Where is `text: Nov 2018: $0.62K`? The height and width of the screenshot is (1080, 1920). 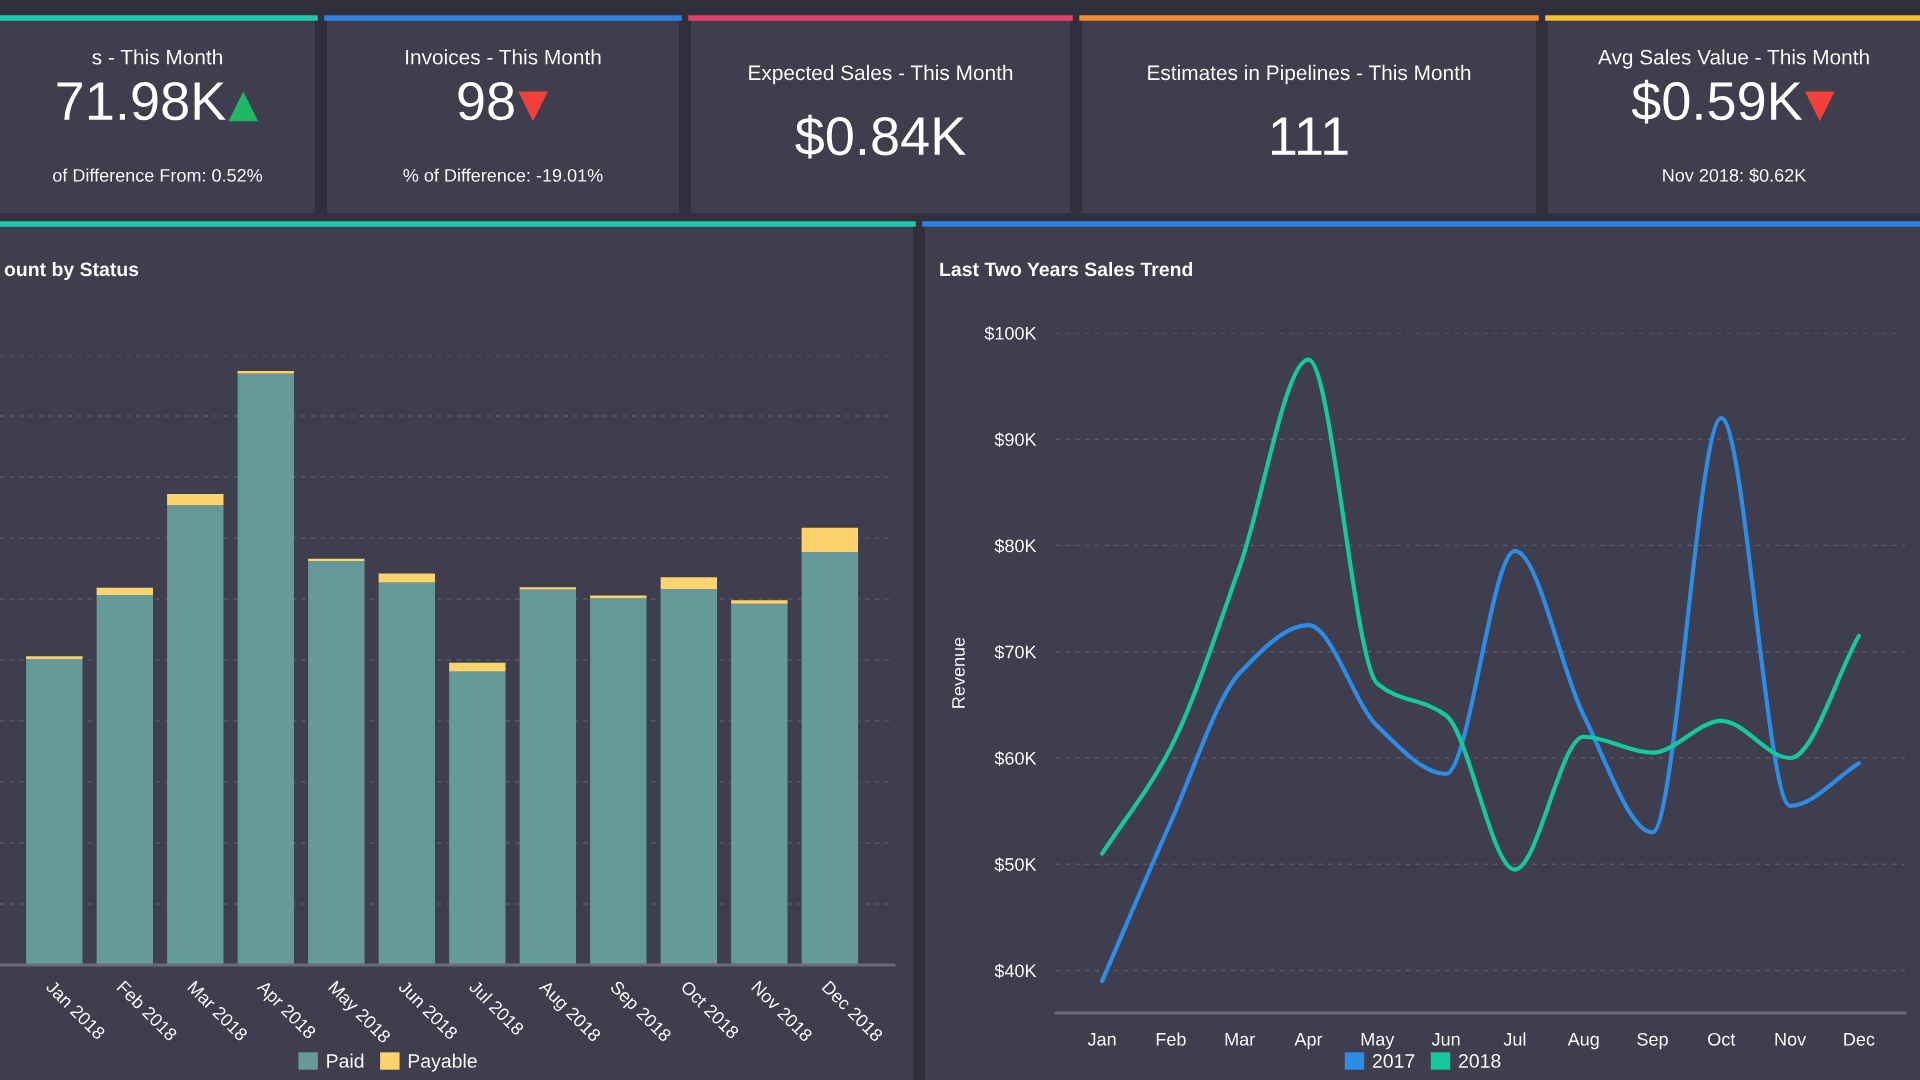 text: Nov 2018: $0.62K is located at coordinates (1735, 175).